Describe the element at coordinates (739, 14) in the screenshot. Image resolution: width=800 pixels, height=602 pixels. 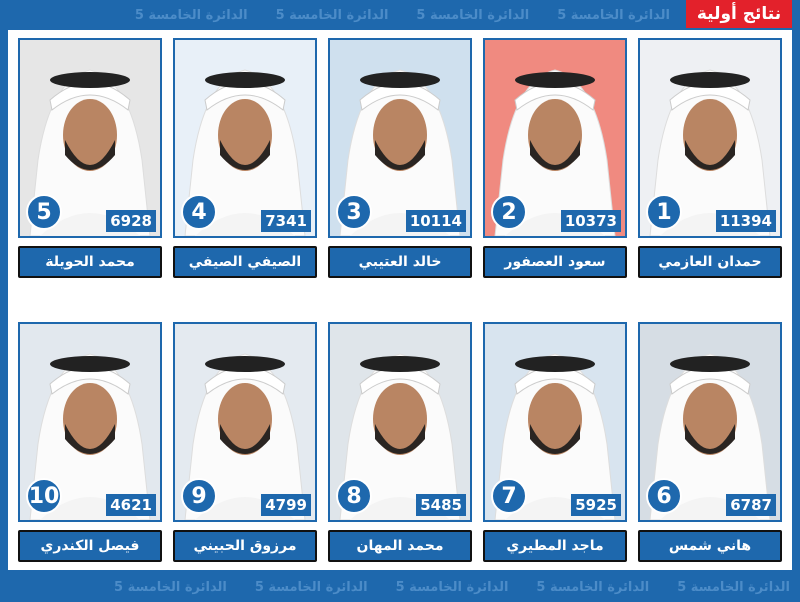
I see `preliminary-results-badge: نتائج أولية` at that location.